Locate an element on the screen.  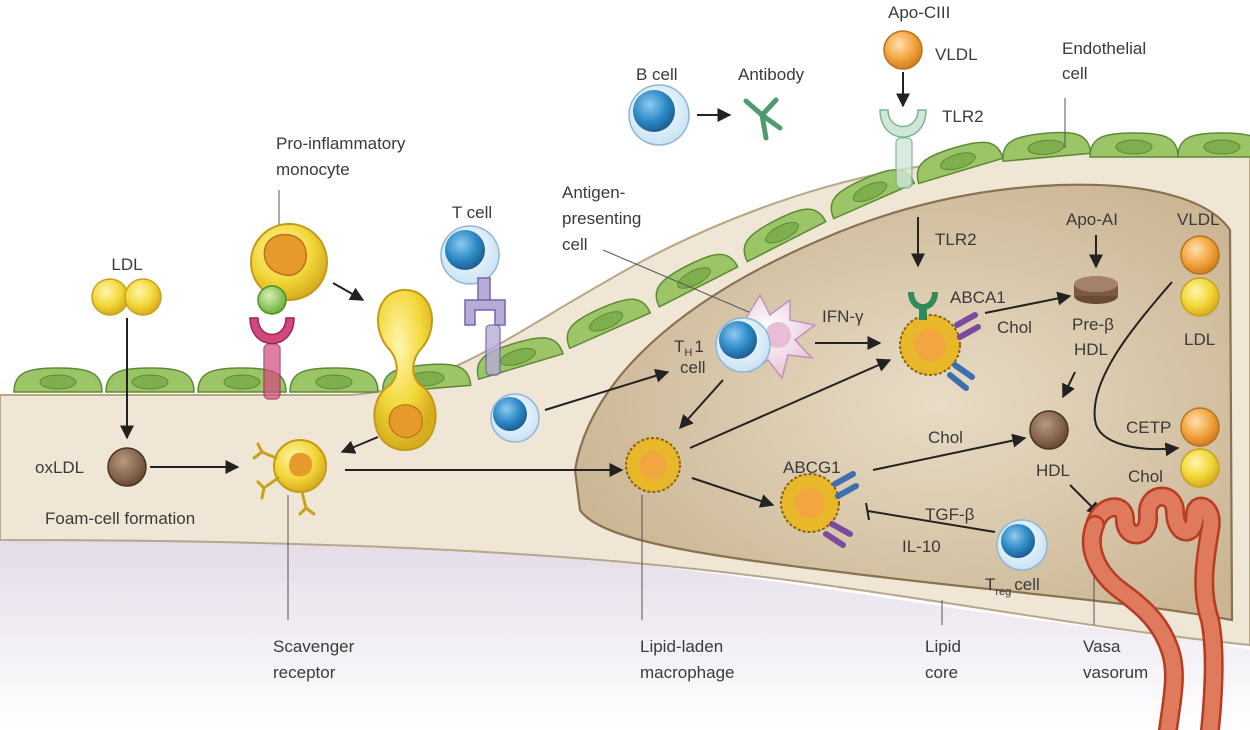
t-cell is located at coordinates (473, 300).